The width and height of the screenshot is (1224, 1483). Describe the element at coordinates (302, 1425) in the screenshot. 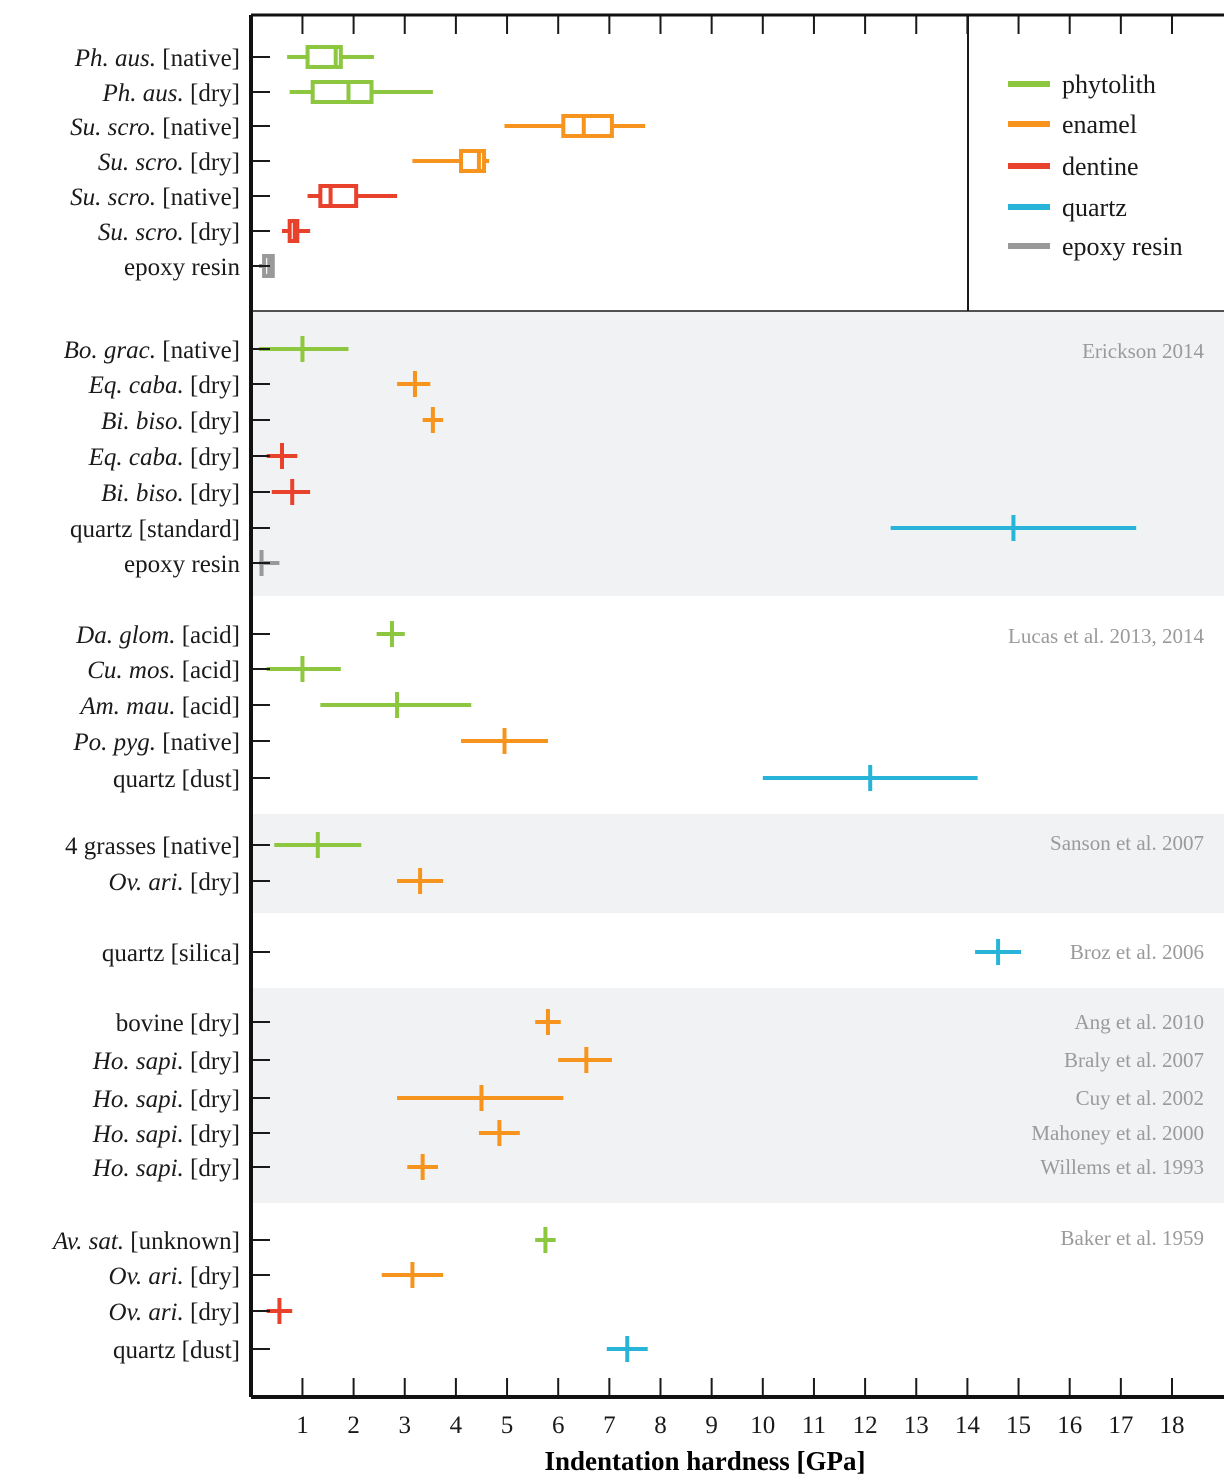

I see `x-tick-label: 1` at that location.